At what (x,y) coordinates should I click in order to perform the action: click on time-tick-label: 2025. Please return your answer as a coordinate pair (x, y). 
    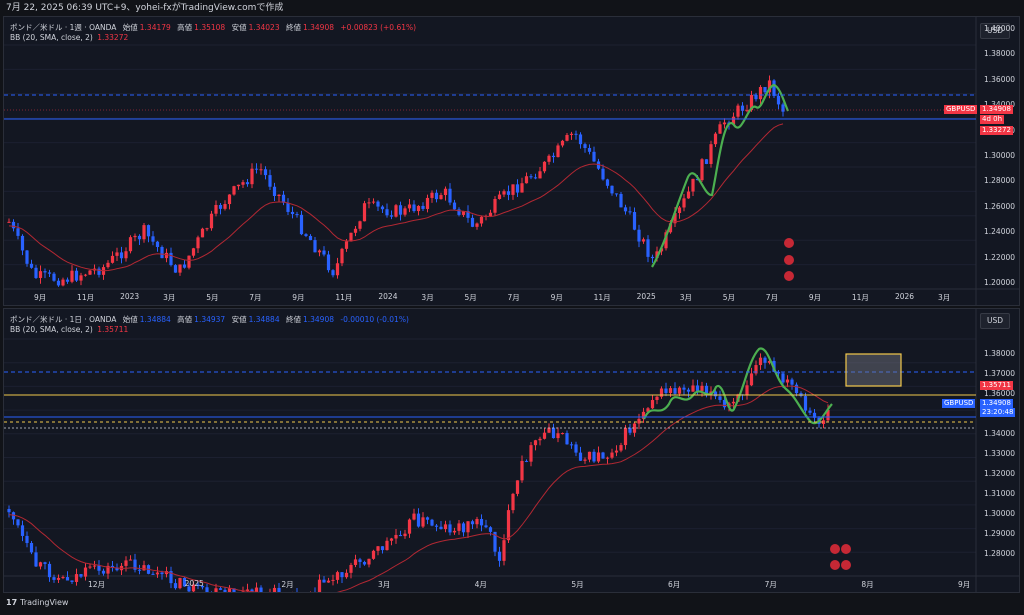
    Looking at the image, I should click on (194, 583).